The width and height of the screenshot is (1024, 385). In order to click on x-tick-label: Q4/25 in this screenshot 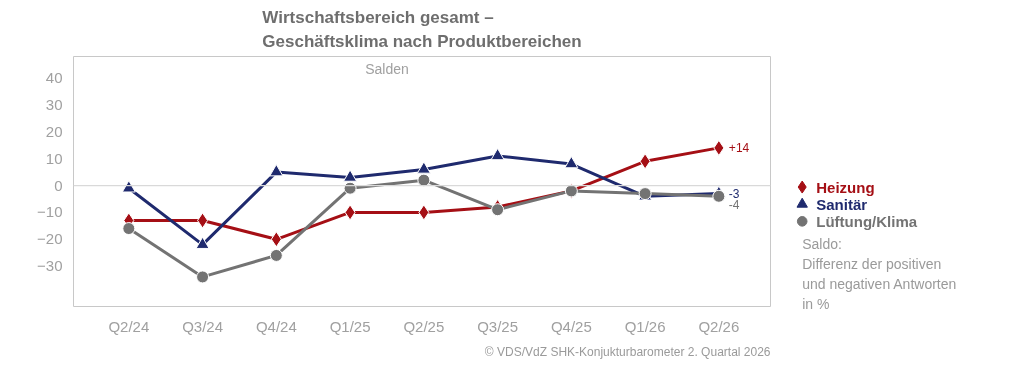, I will do `click(571, 326)`.